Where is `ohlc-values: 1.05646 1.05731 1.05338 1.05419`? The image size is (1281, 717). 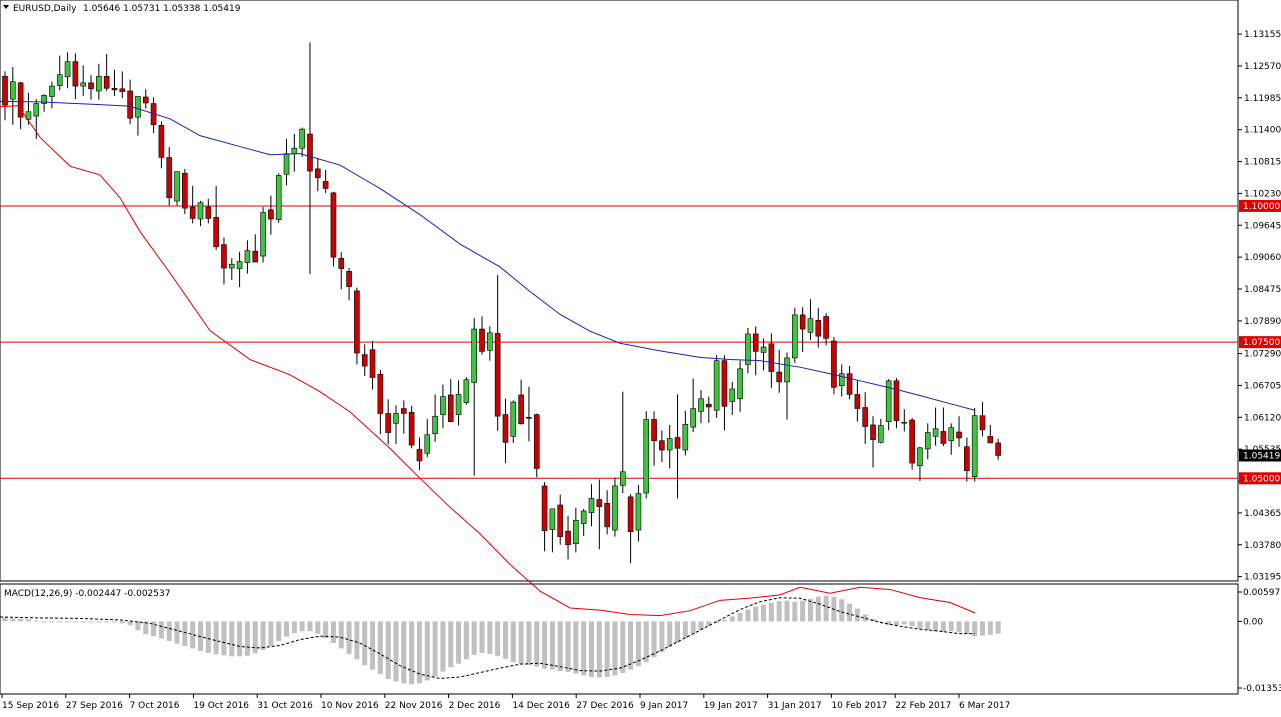 ohlc-values: 1.05646 1.05731 1.05338 1.05419 is located at coordinates (162, 9).